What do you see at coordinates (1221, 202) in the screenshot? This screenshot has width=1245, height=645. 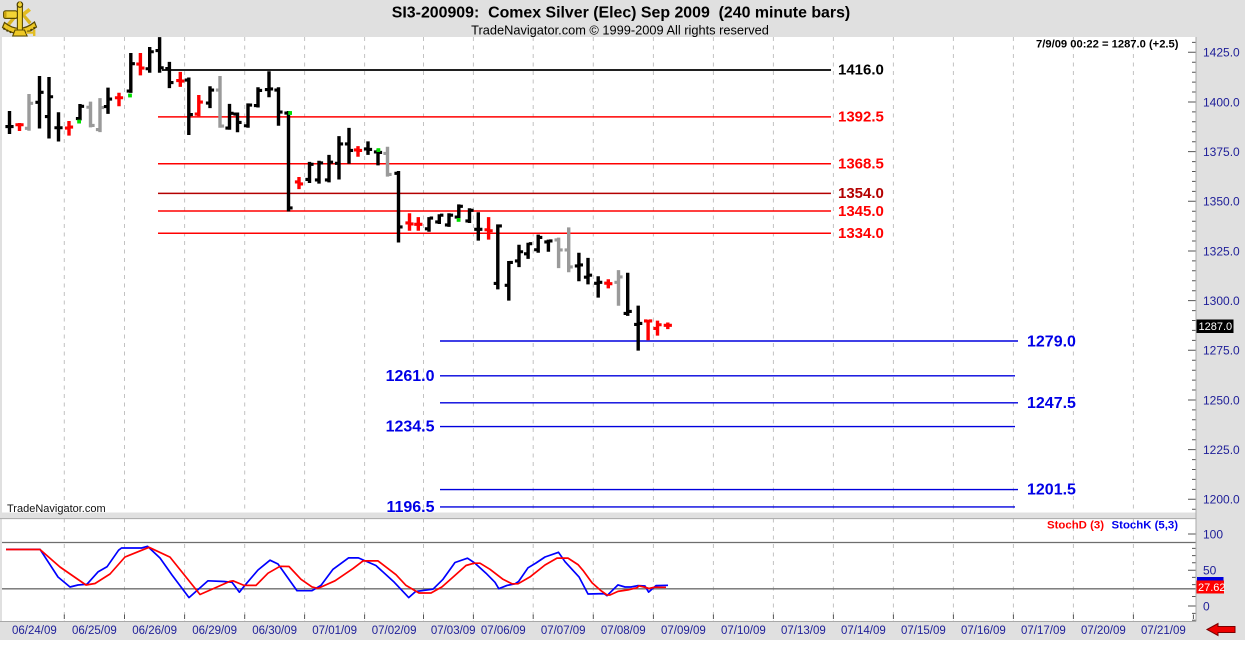 I see `svg-text: 1350.0` at bounding box center [1221, 202].